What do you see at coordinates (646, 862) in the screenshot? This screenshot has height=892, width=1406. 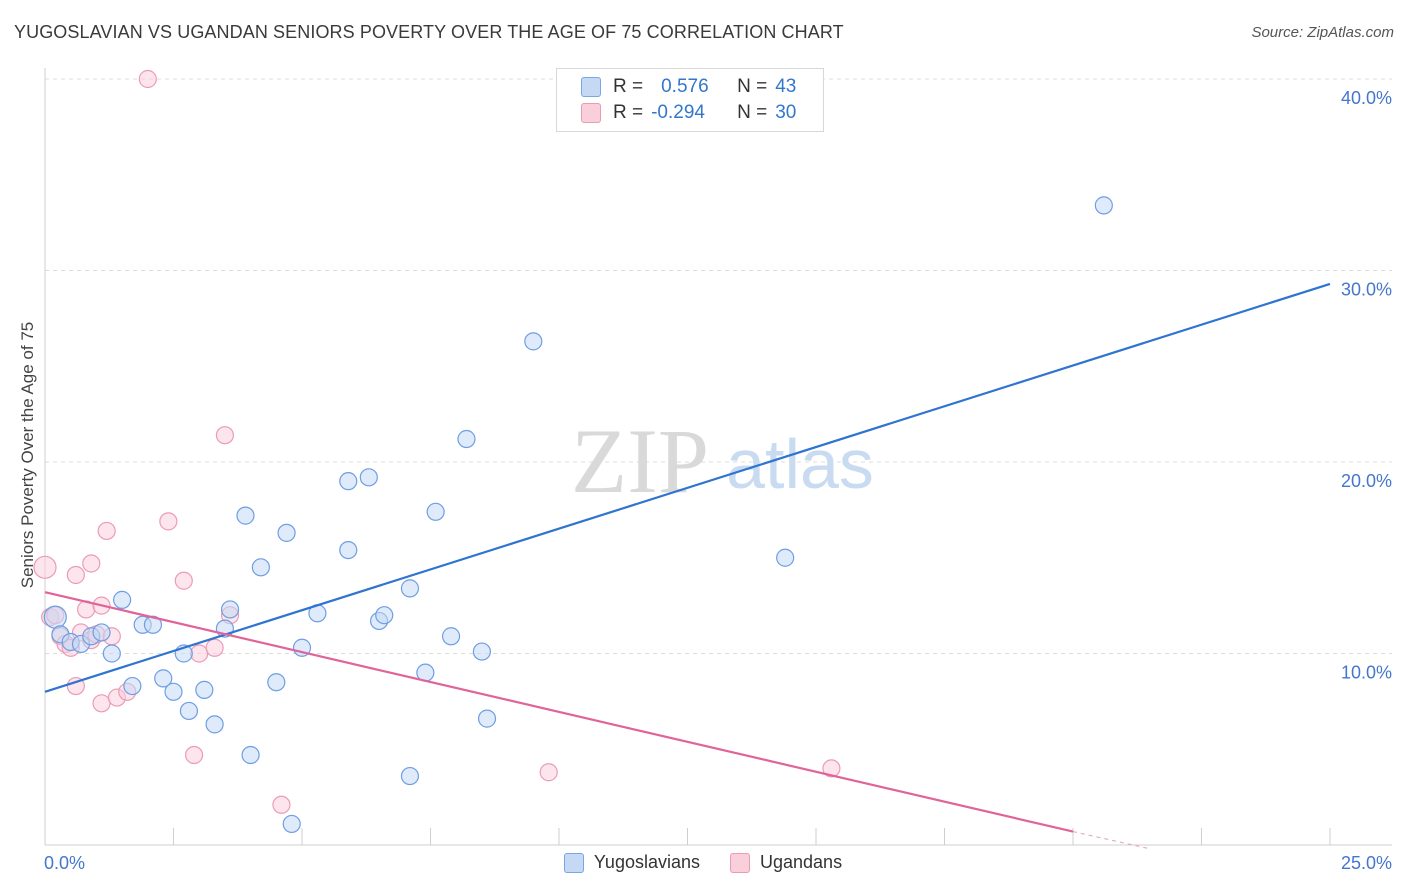 I see `legend-label: Yugoslavians` at bounding box center [646, 862].